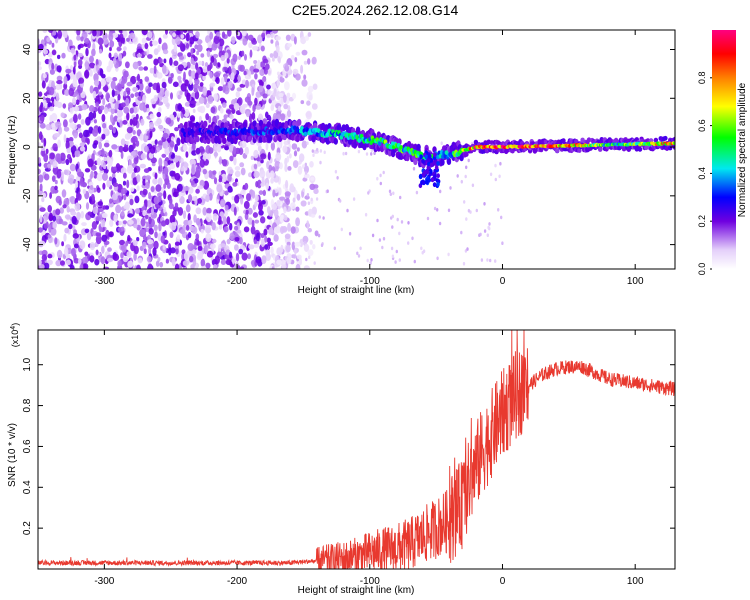 The height and width of the screenshot is (600, 750). What do you see at coordinates (237, 281) in the screenshot?
I see `x-tick-label: -200` at bounding box center [237, 281].